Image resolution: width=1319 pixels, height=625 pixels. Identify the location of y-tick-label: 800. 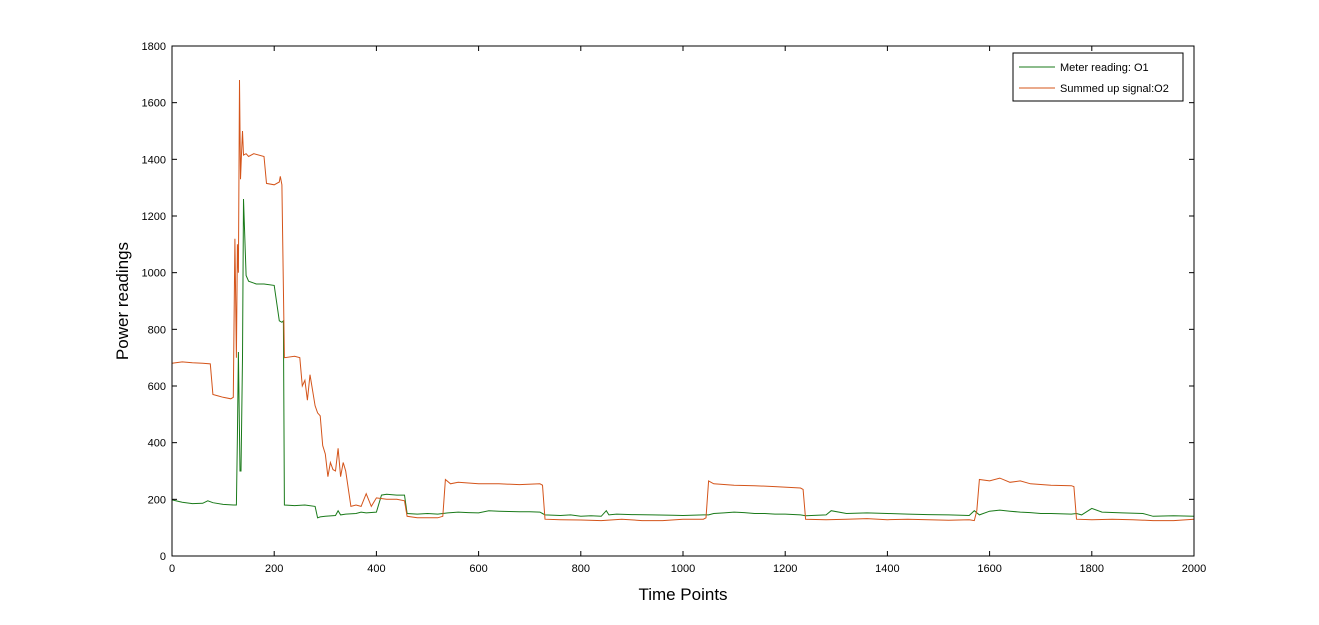
(157, 330).